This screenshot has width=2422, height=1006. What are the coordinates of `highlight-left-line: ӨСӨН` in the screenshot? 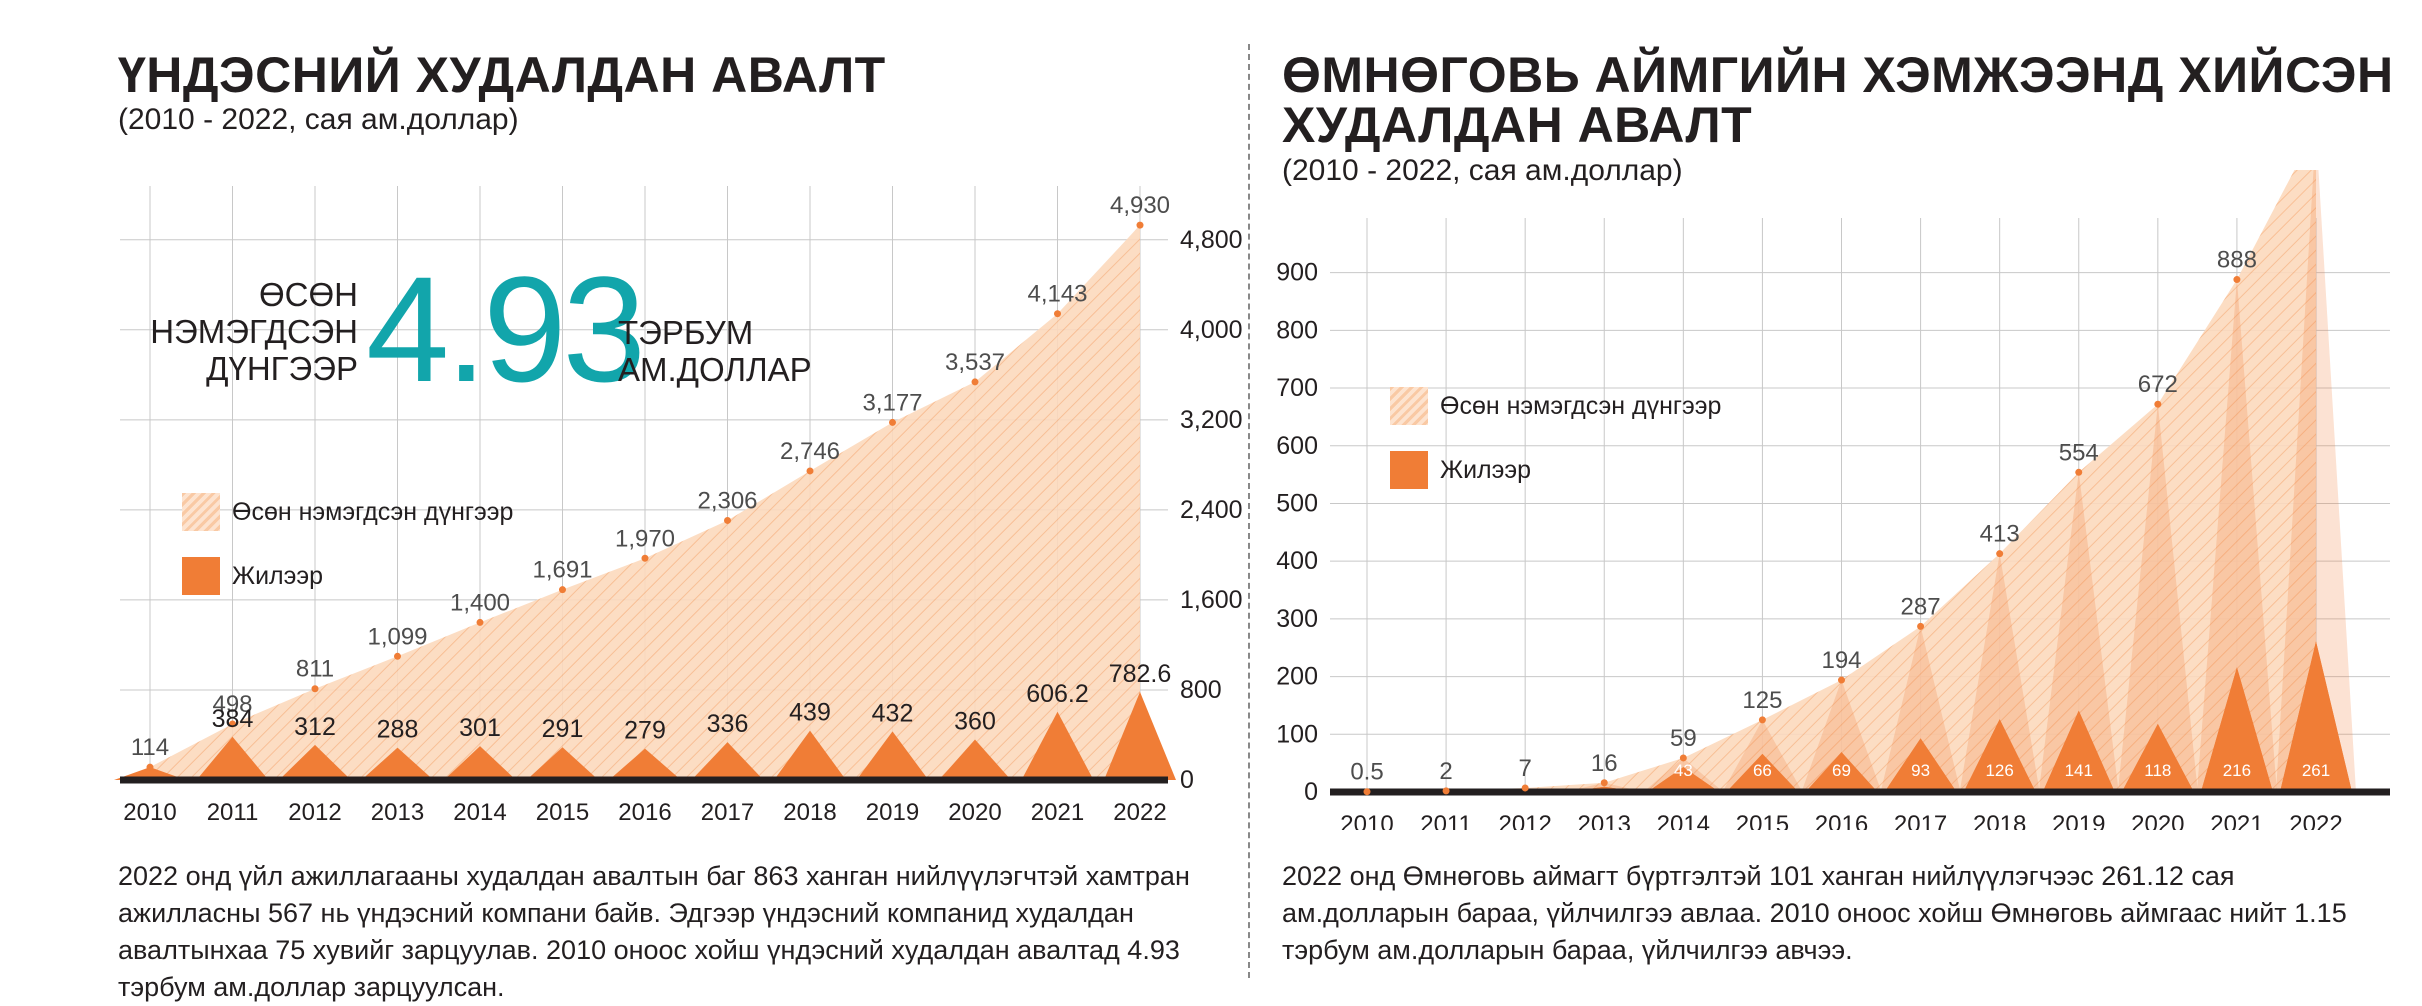 It's located at (253, 294).